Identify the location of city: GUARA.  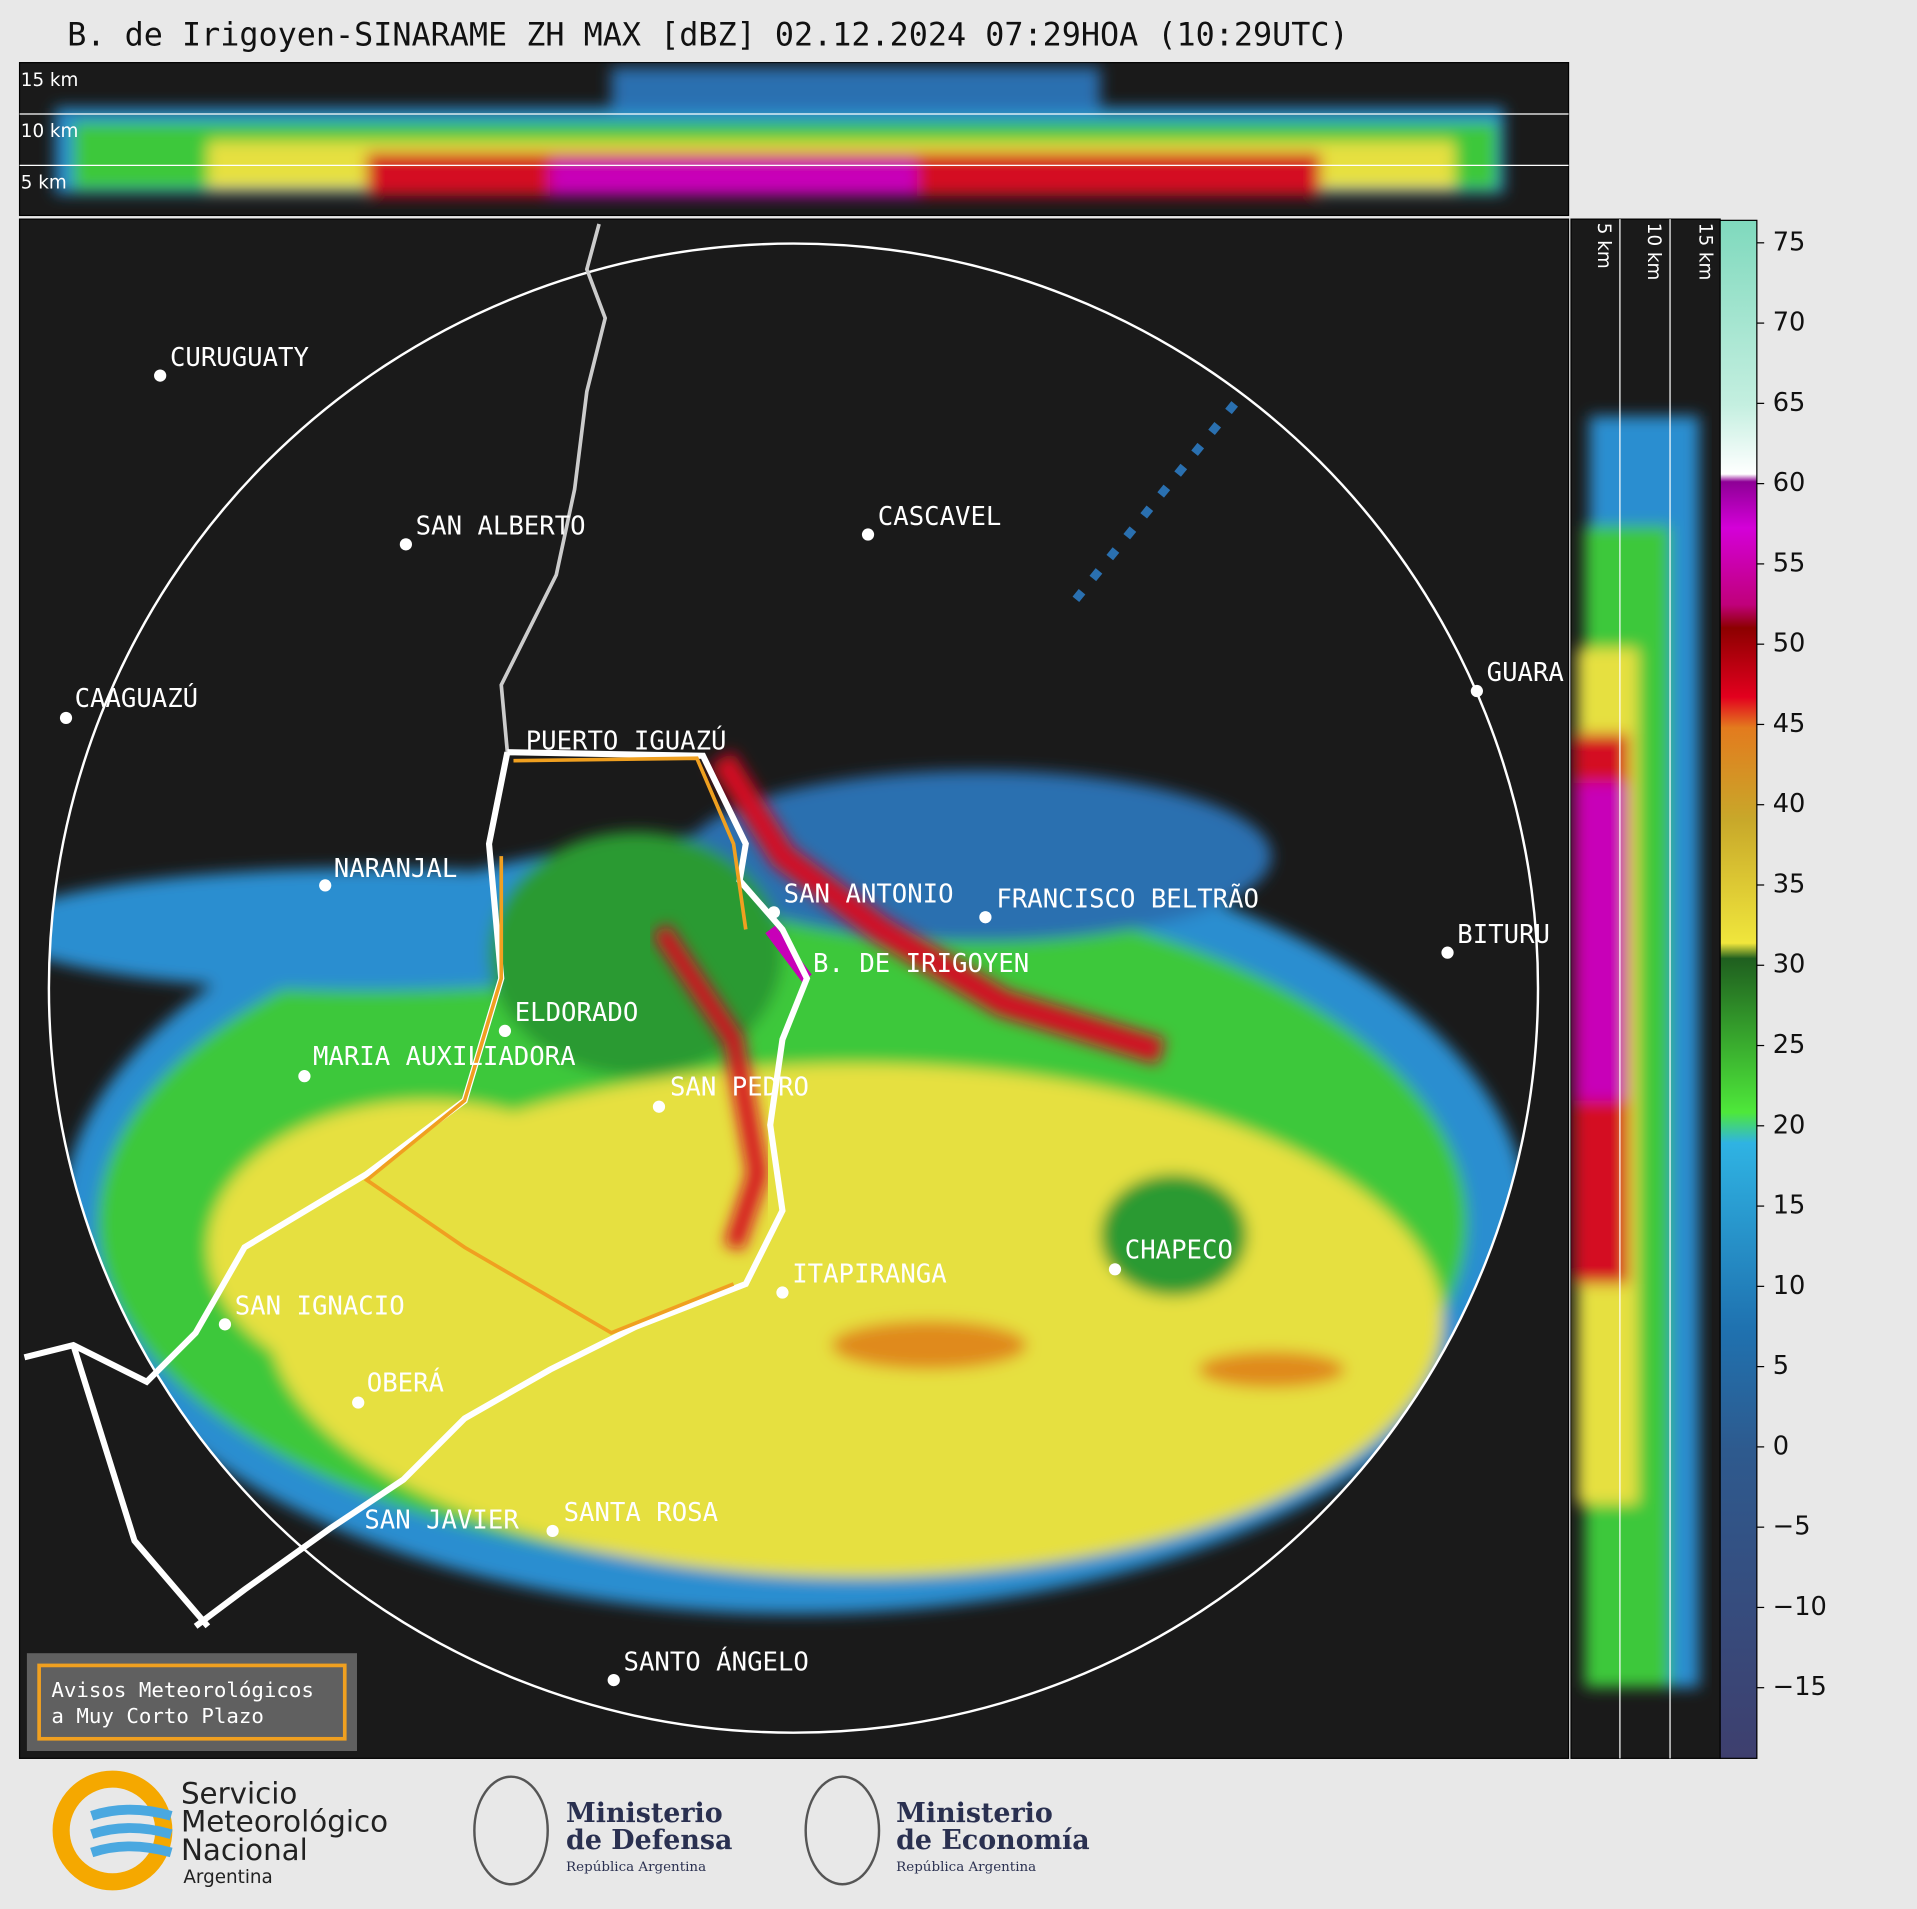
(1517, 678).